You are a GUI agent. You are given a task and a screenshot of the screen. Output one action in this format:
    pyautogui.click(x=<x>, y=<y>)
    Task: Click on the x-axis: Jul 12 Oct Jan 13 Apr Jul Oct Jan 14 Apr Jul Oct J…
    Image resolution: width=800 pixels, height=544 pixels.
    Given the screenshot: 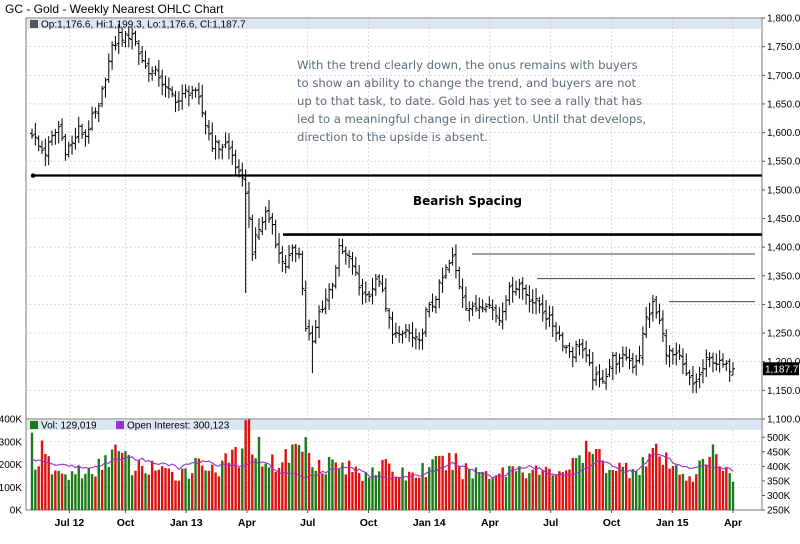 What is the action you would take?
    pyautogui.click(x=398, y=519)
    